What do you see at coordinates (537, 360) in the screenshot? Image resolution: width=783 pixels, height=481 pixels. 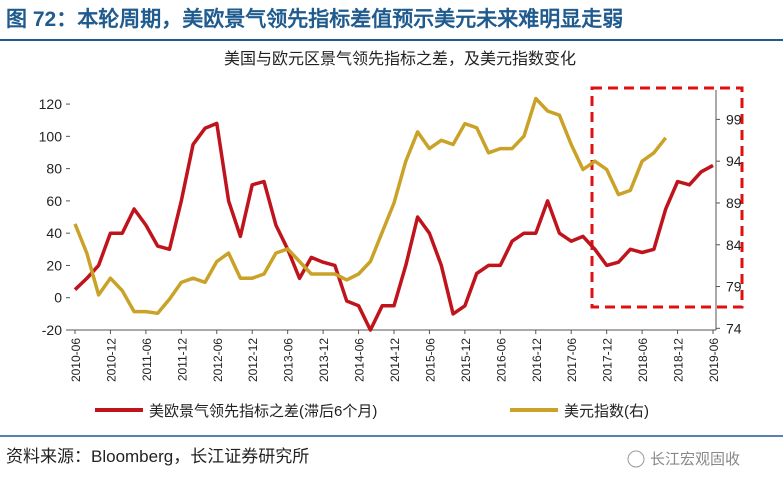 I see `x-tick-label: 2016-12` at bounding box center [537, 360].